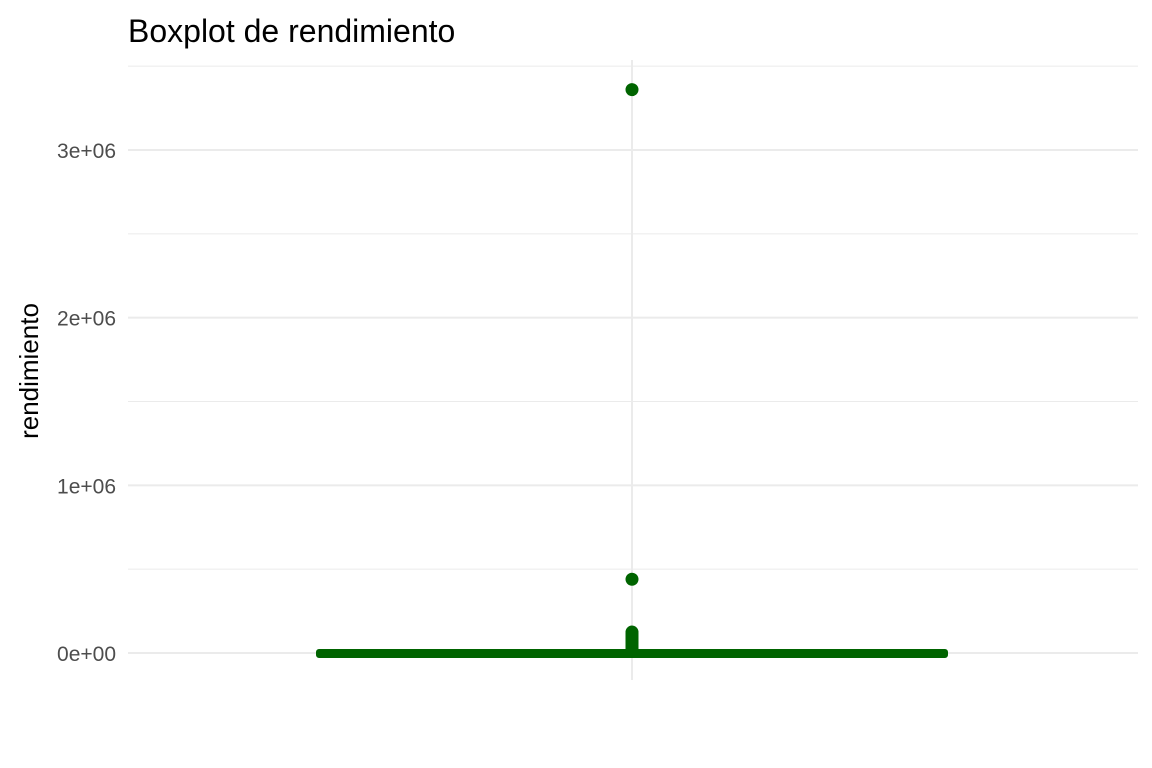 The width and height of the screenshot is (1152, 768). I want to click on y-tick-label: 3e+06, so click(86, 151).